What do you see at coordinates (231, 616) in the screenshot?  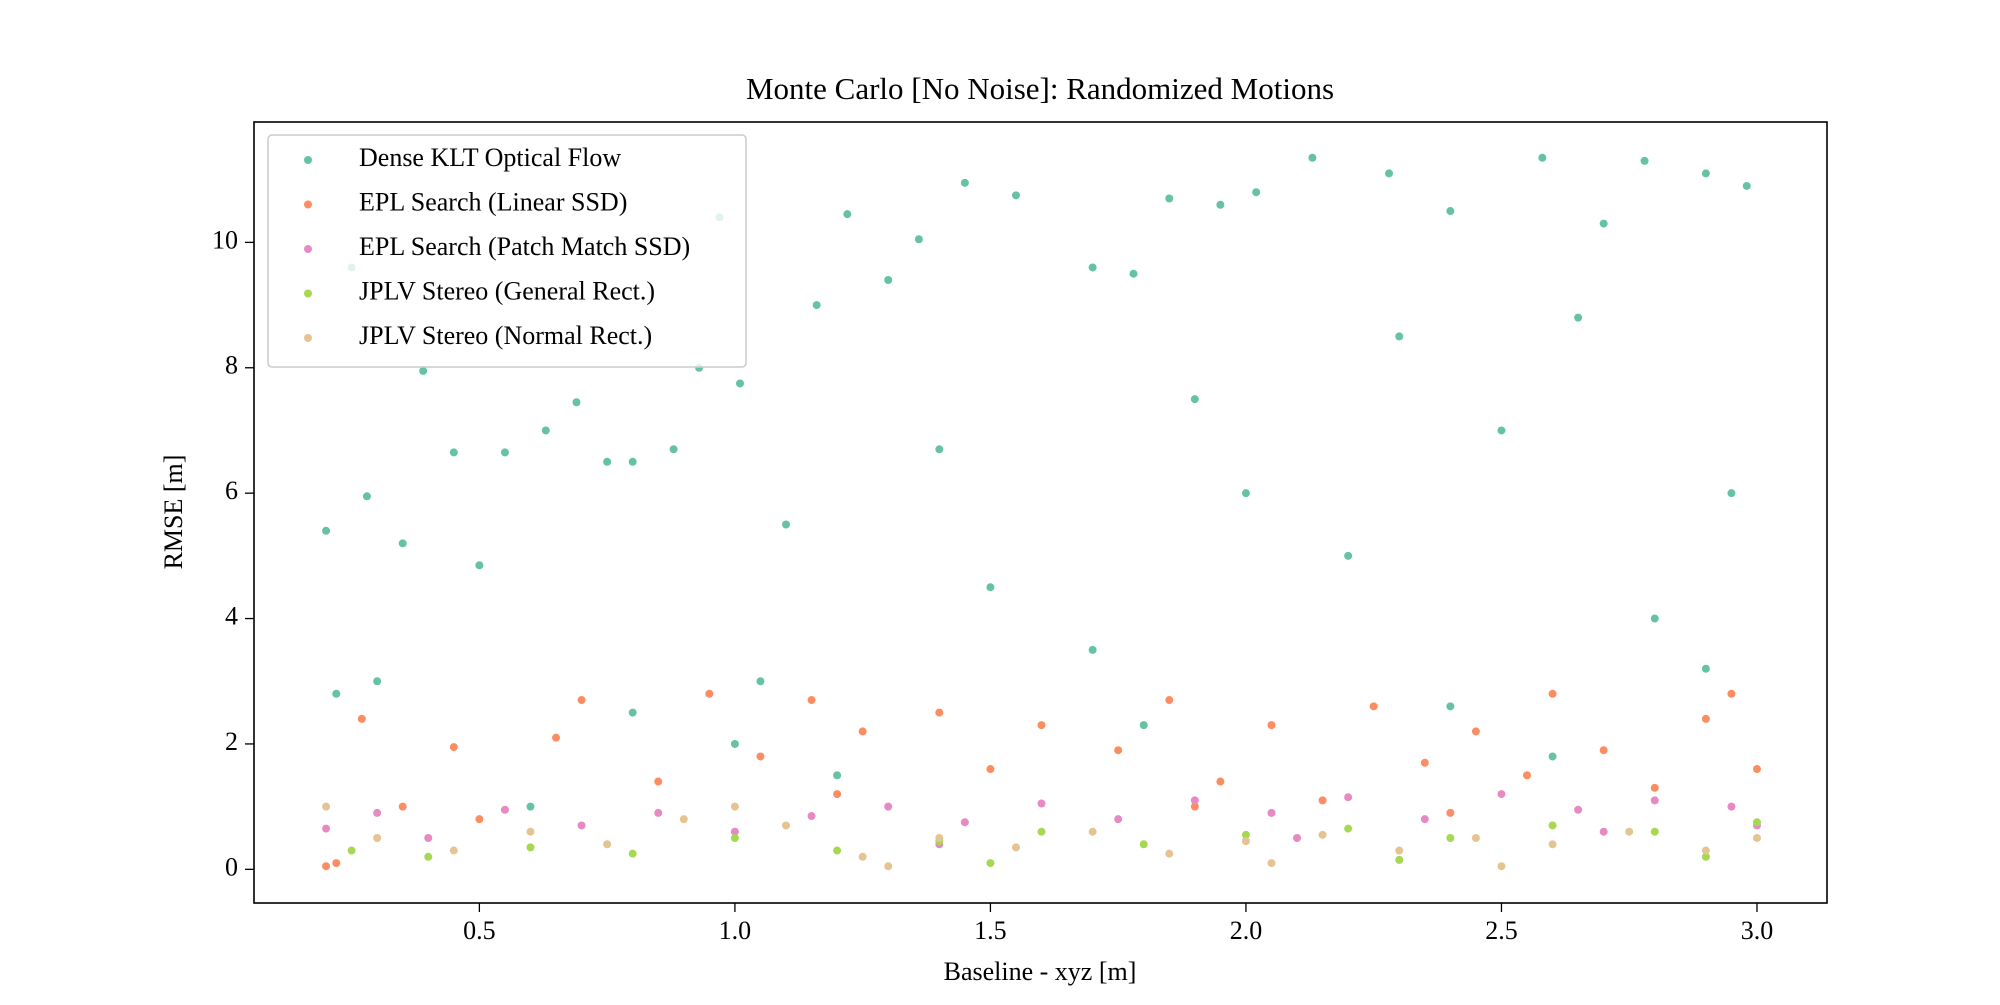 I see `y-tick-label: 4` at bounding box center [231, 616].